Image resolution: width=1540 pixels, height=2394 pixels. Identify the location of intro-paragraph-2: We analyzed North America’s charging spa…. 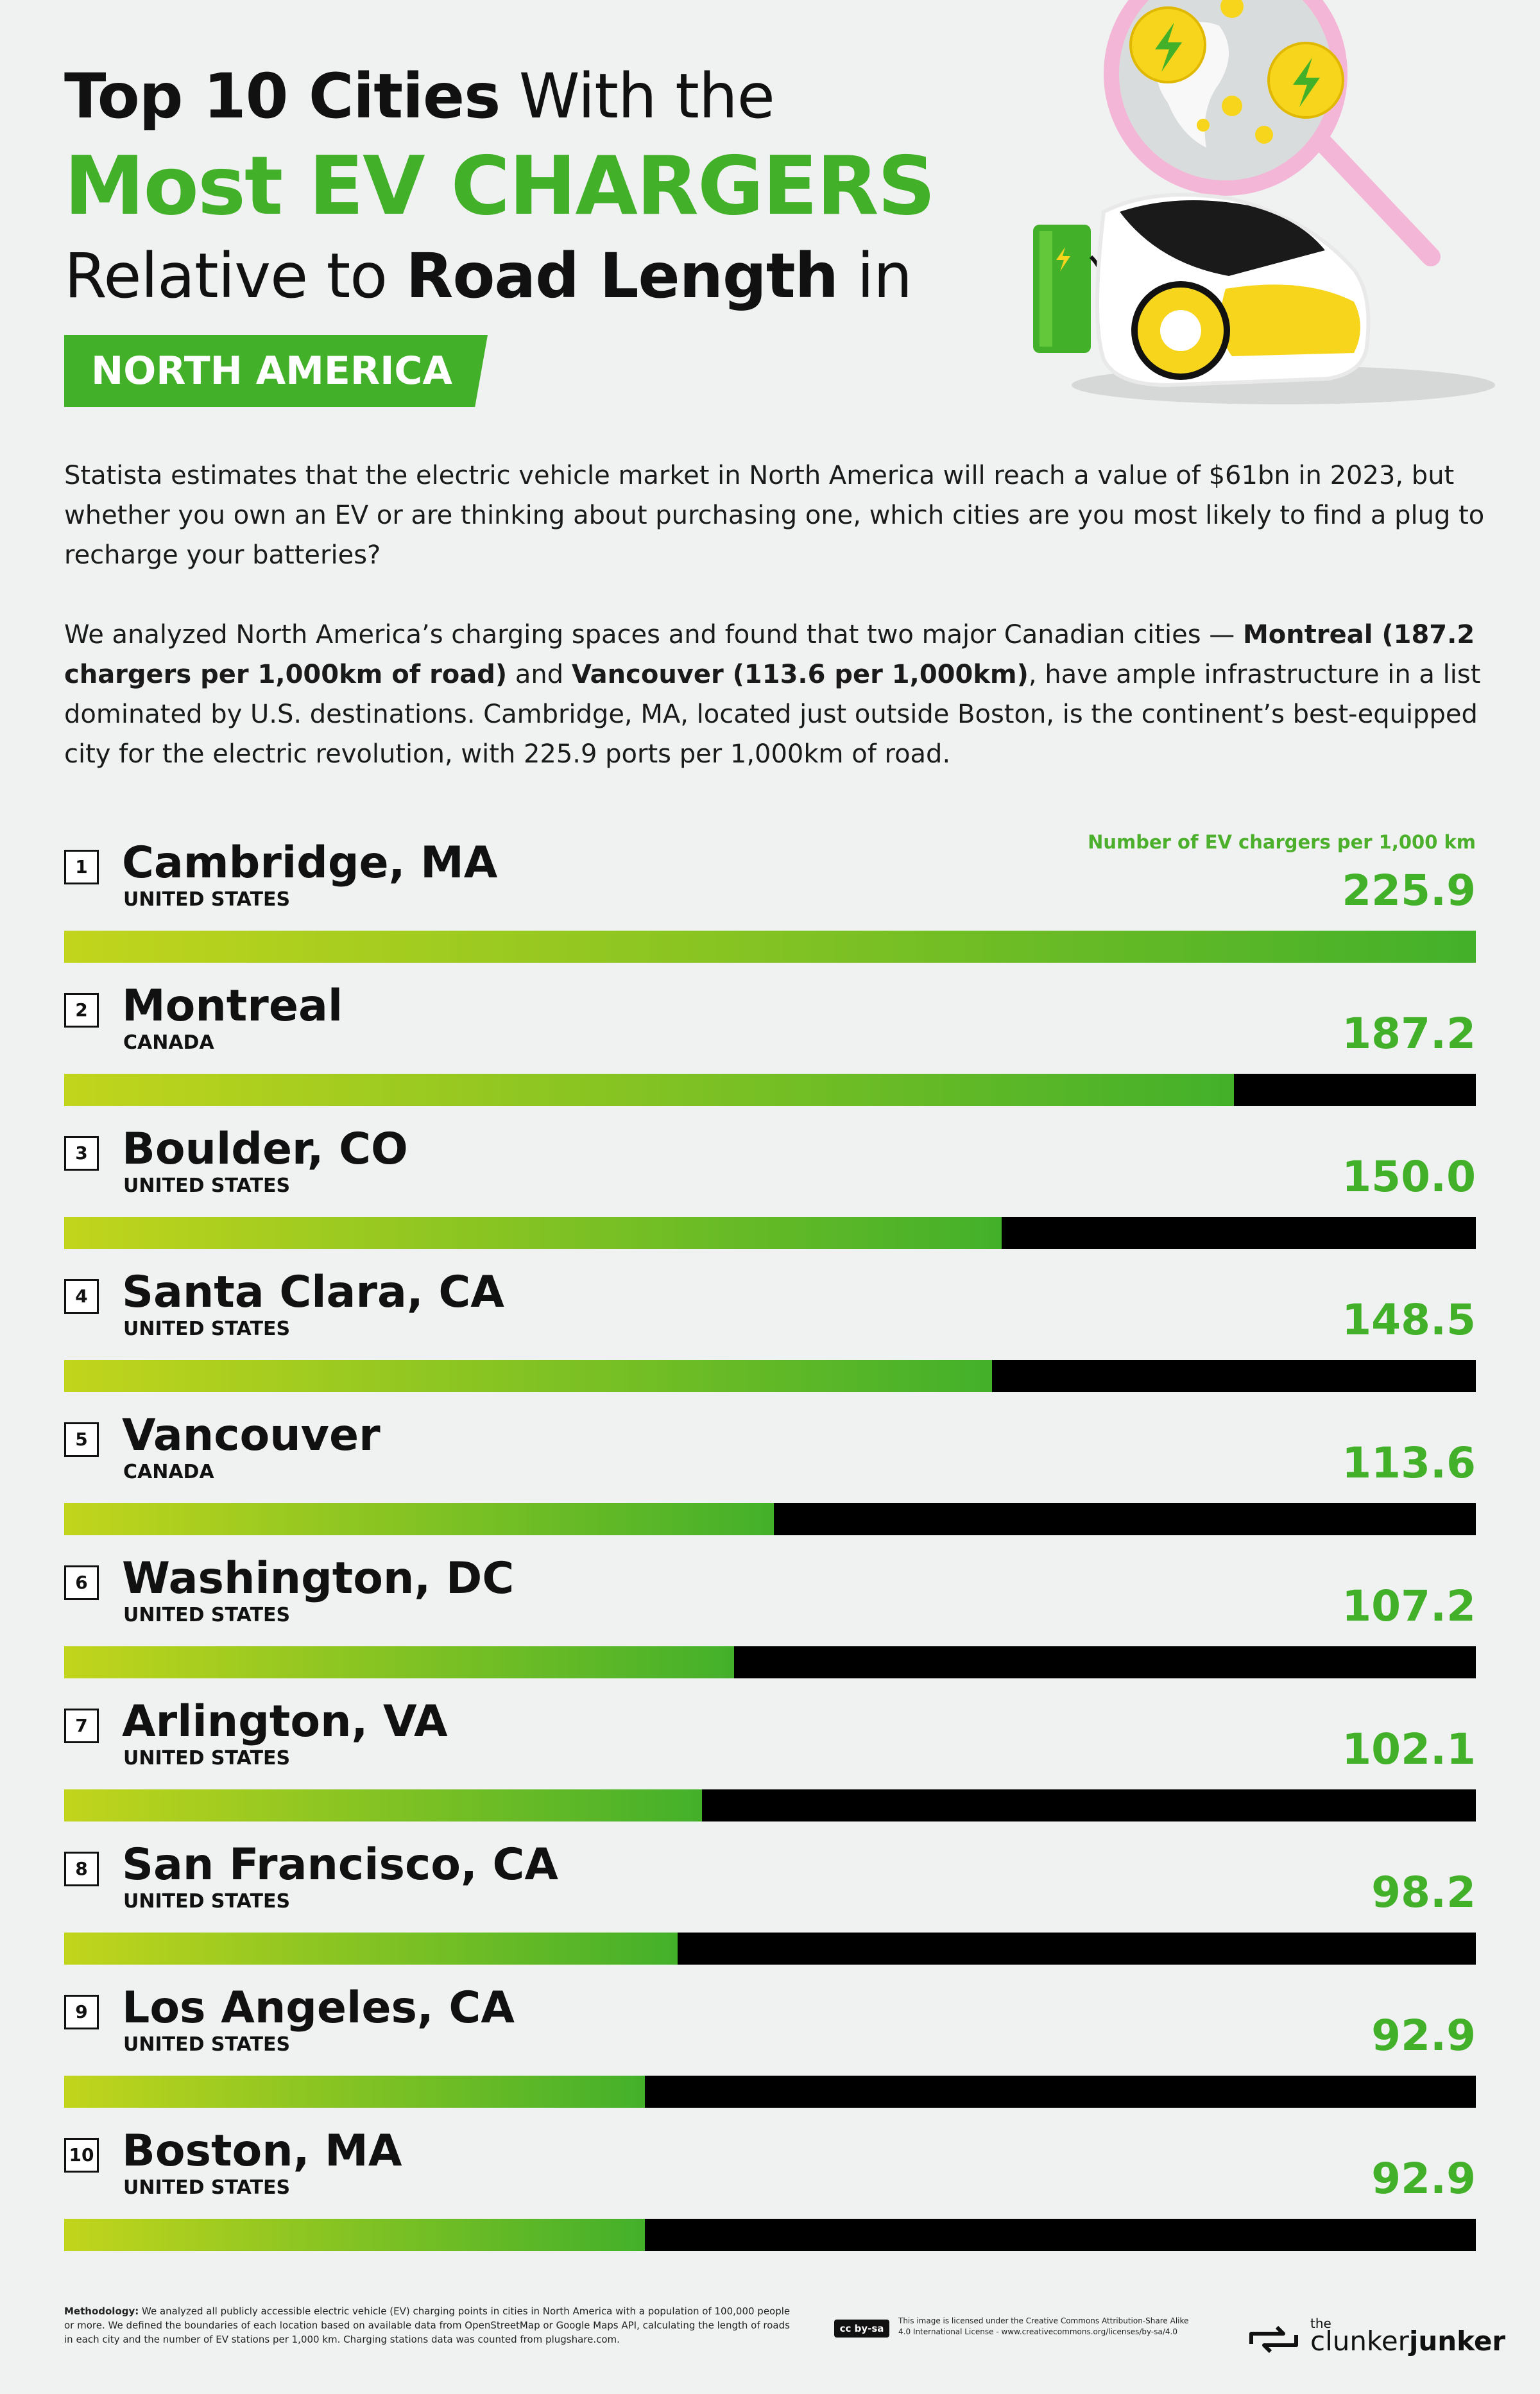
(773, 695).